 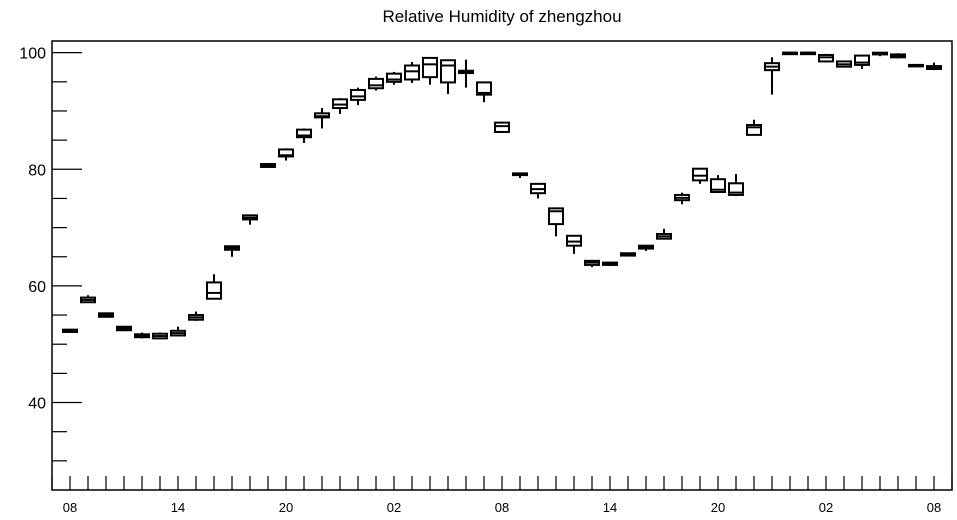 I want to click on chart-title: Relative Humidity of zhengzhou, so click(x=501, y=16).